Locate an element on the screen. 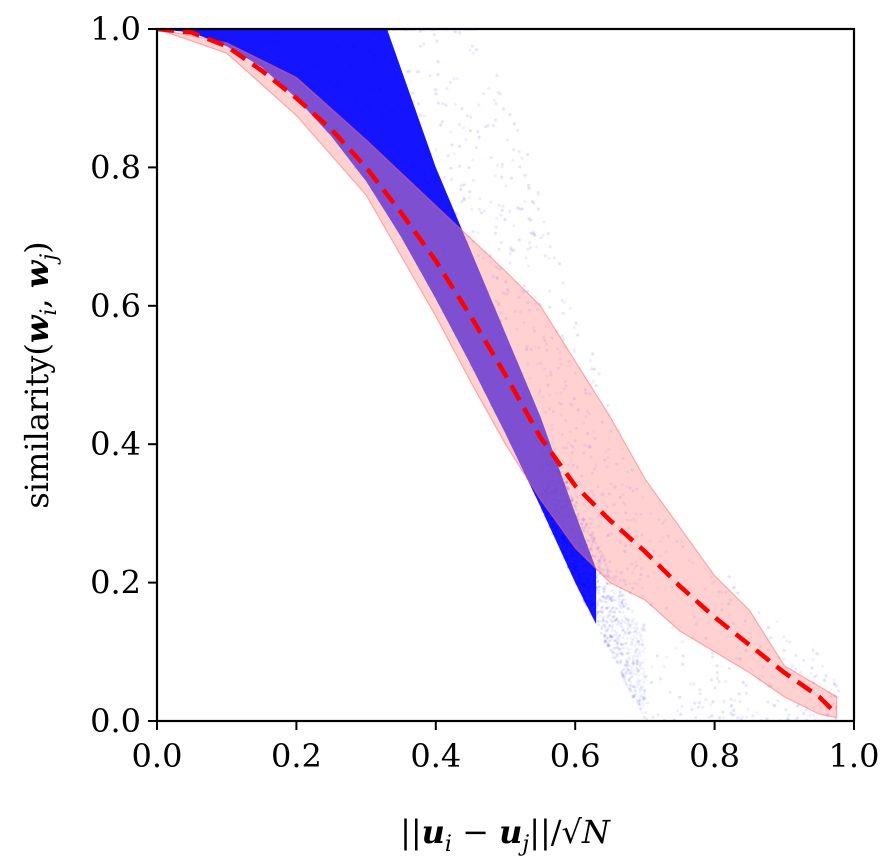 This screenshot has width=895, height=868. y-tick-label: 0.0 is located at coordinates (115, 721).